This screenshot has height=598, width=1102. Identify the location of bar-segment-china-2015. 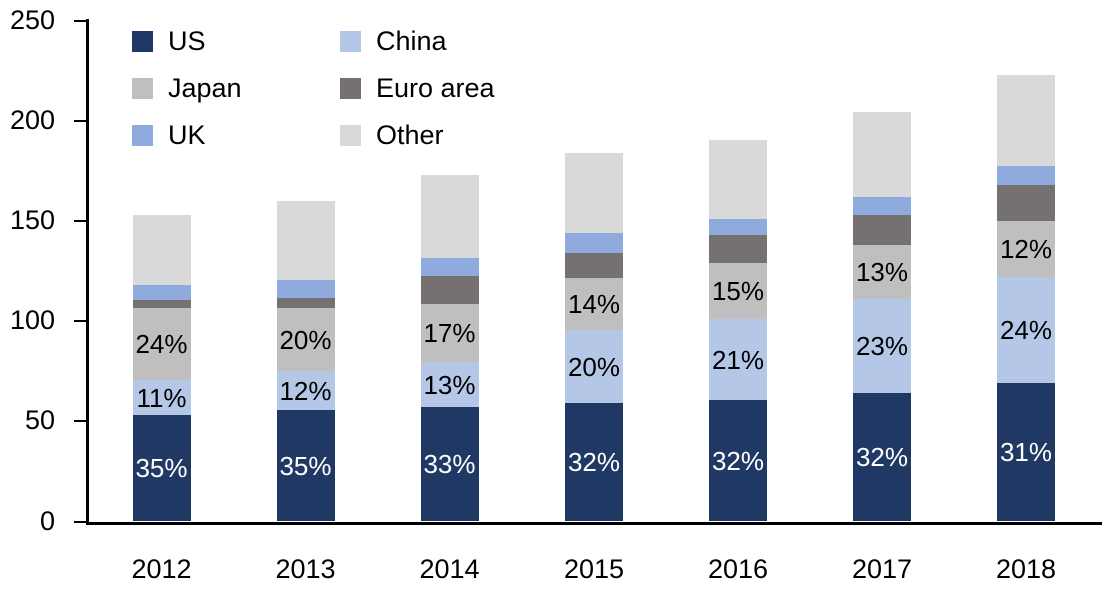
(594, 367).